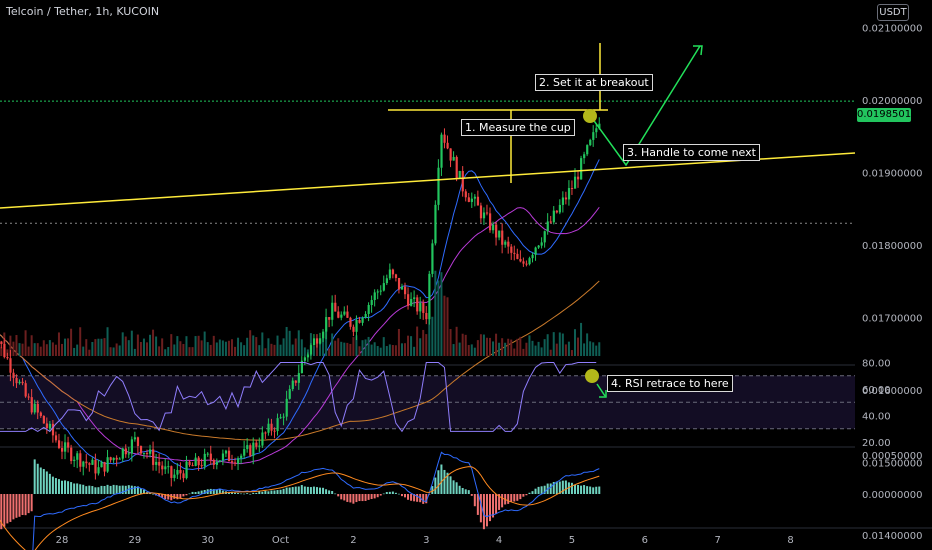 The width and height of the screenshot is (932, 550). I want to click on note-handle-next: 3. Handle to come next, so click(691, 152).